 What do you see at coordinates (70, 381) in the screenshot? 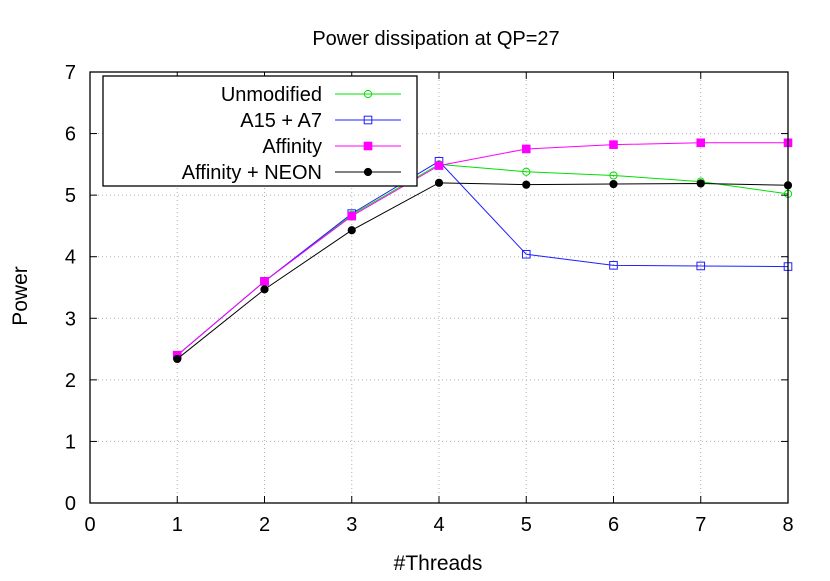
I see `y-tick-label: 2` at bounding box center [70, 381].